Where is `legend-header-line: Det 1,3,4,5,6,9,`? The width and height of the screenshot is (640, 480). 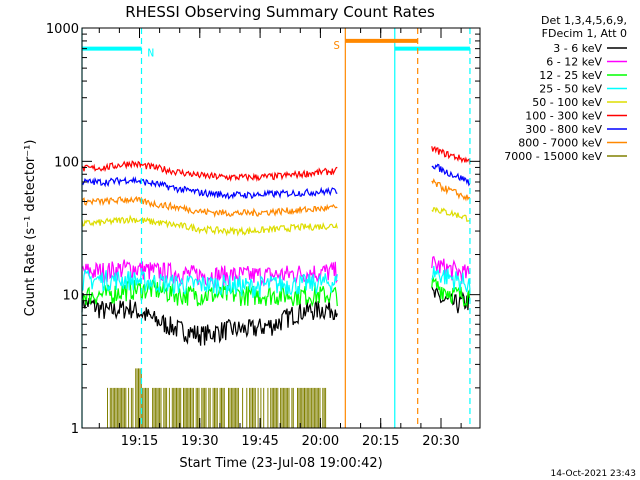
legend-header-line: Det 1,3,4,5,6,9, is located at coordinates (584, 20).